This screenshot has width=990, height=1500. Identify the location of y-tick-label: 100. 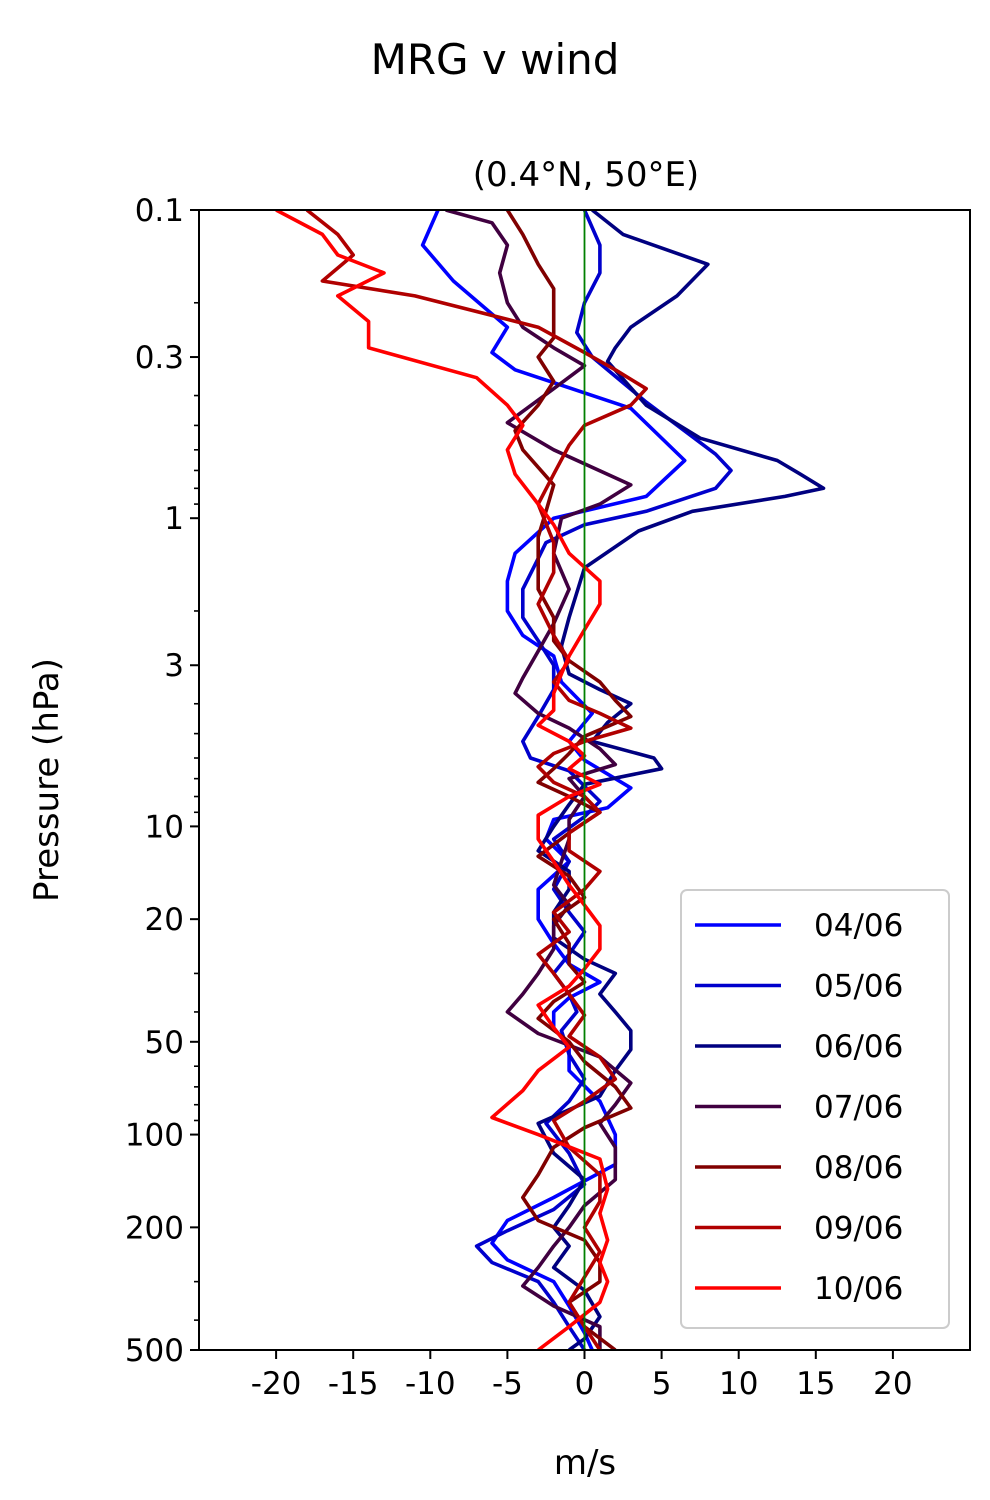
(154, 1136).